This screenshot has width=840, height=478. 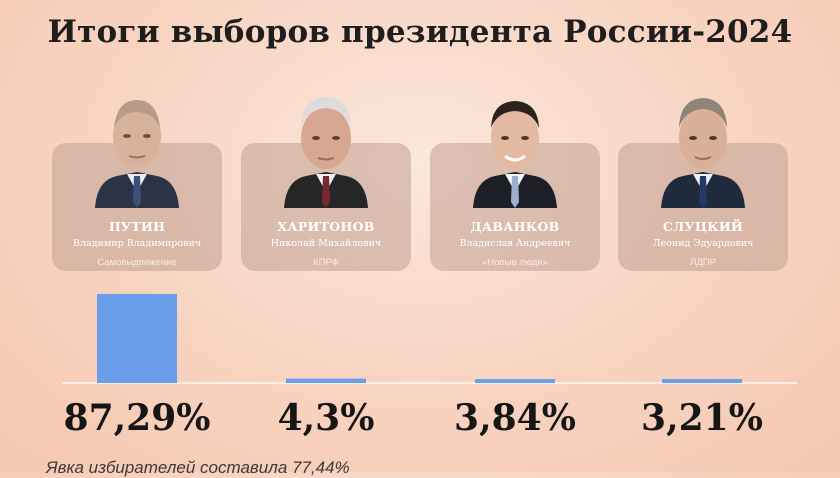 What do you see at coordinates (420, 32) in the screenshot?
I see `page-title: Итоги выборов президента России-2024` at bounding box center [420, 32].